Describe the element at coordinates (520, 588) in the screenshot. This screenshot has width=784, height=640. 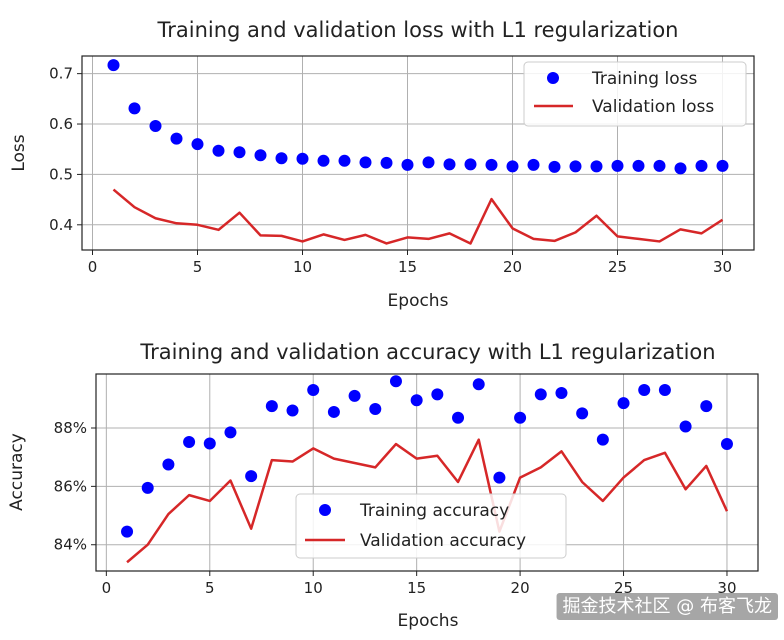
I see `accuracy-x-tick-label: 20` at that location.